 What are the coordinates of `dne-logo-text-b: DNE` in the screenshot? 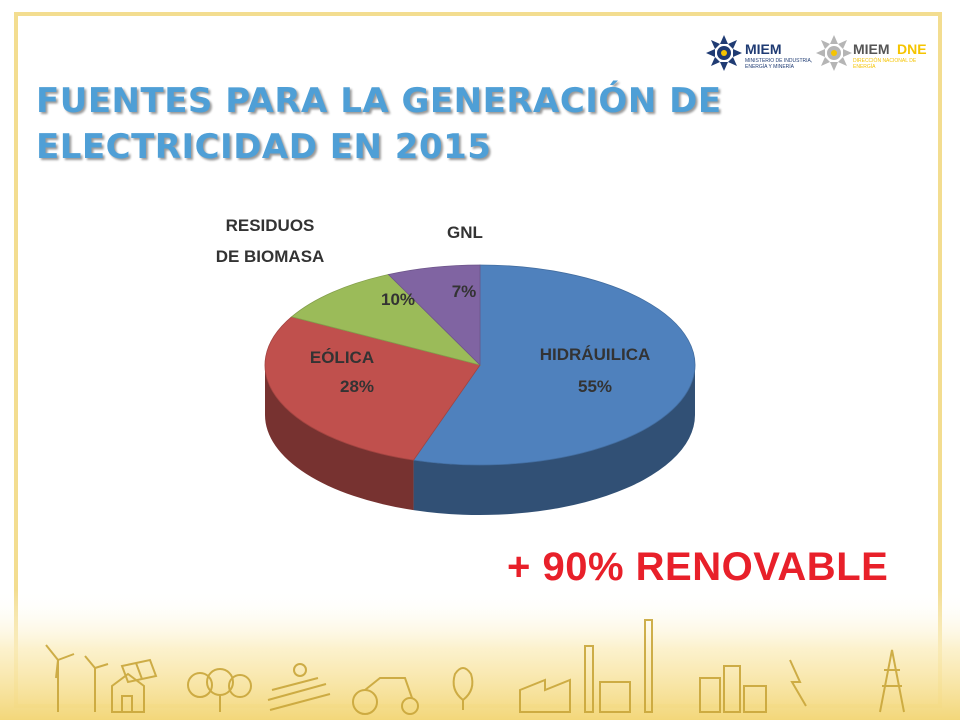 It's located at (912, 49).